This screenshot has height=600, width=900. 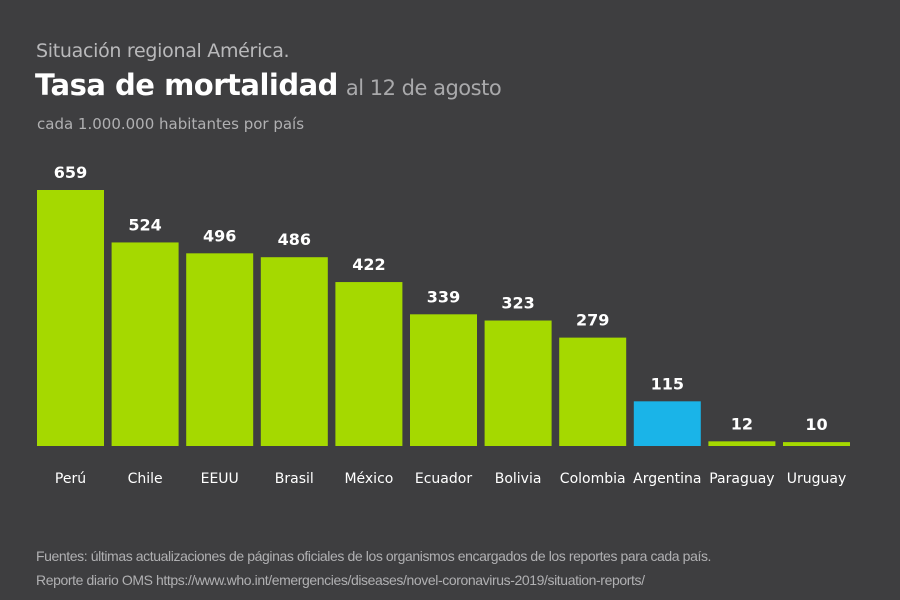 What do you see at coordinates (518, 479) in the screenshot?
I see `category-label: Bolivia` at bounding box center [518, 479].